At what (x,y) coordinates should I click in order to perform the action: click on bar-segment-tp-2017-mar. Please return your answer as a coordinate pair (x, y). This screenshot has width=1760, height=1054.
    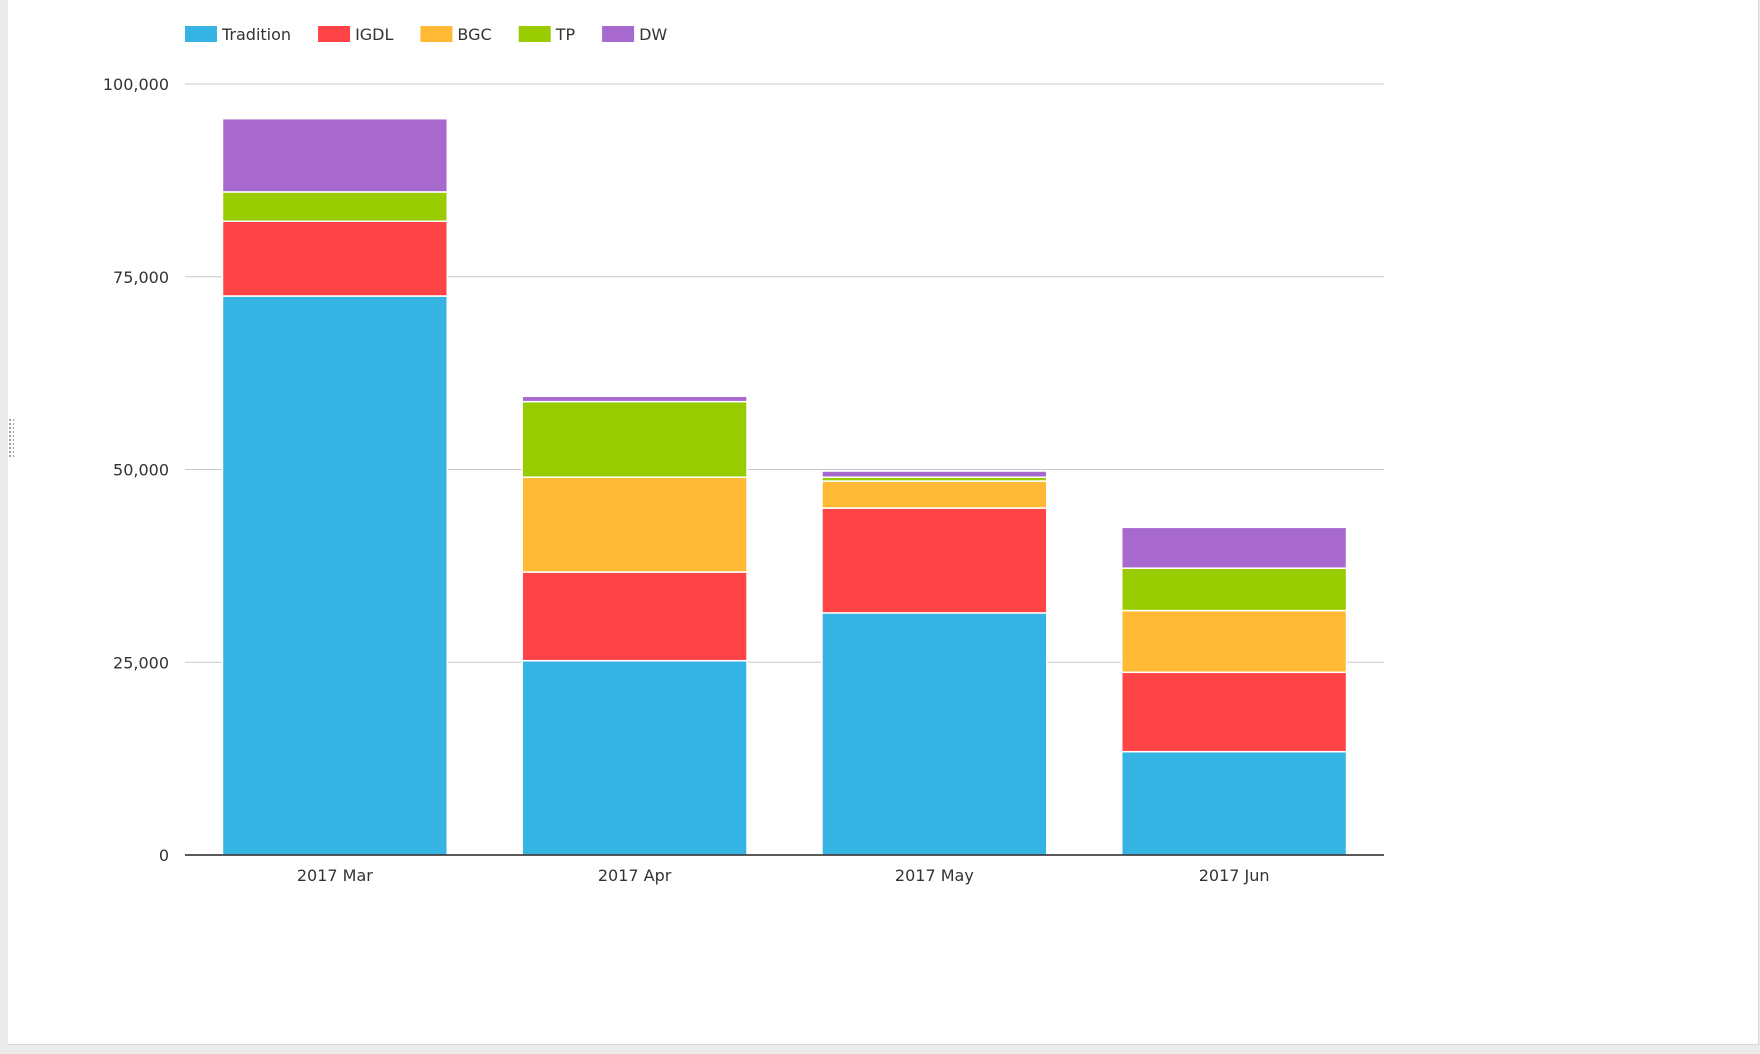
    Looking at the image, I should click on (335, 206).